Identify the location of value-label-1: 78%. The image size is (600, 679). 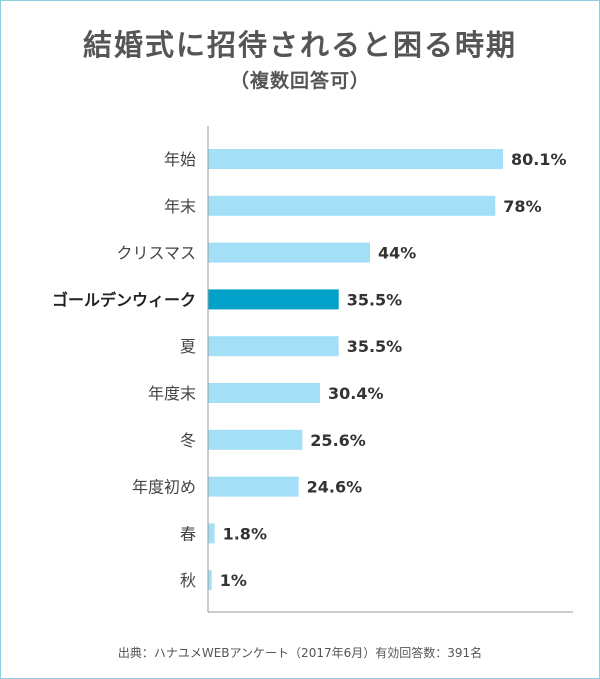
(522, 206).